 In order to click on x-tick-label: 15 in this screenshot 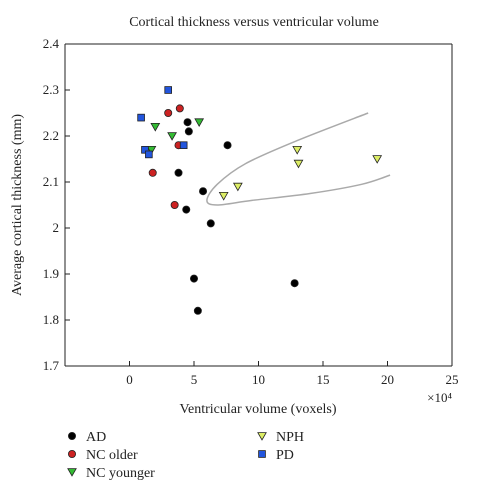, I will do `click(323, 379)`.